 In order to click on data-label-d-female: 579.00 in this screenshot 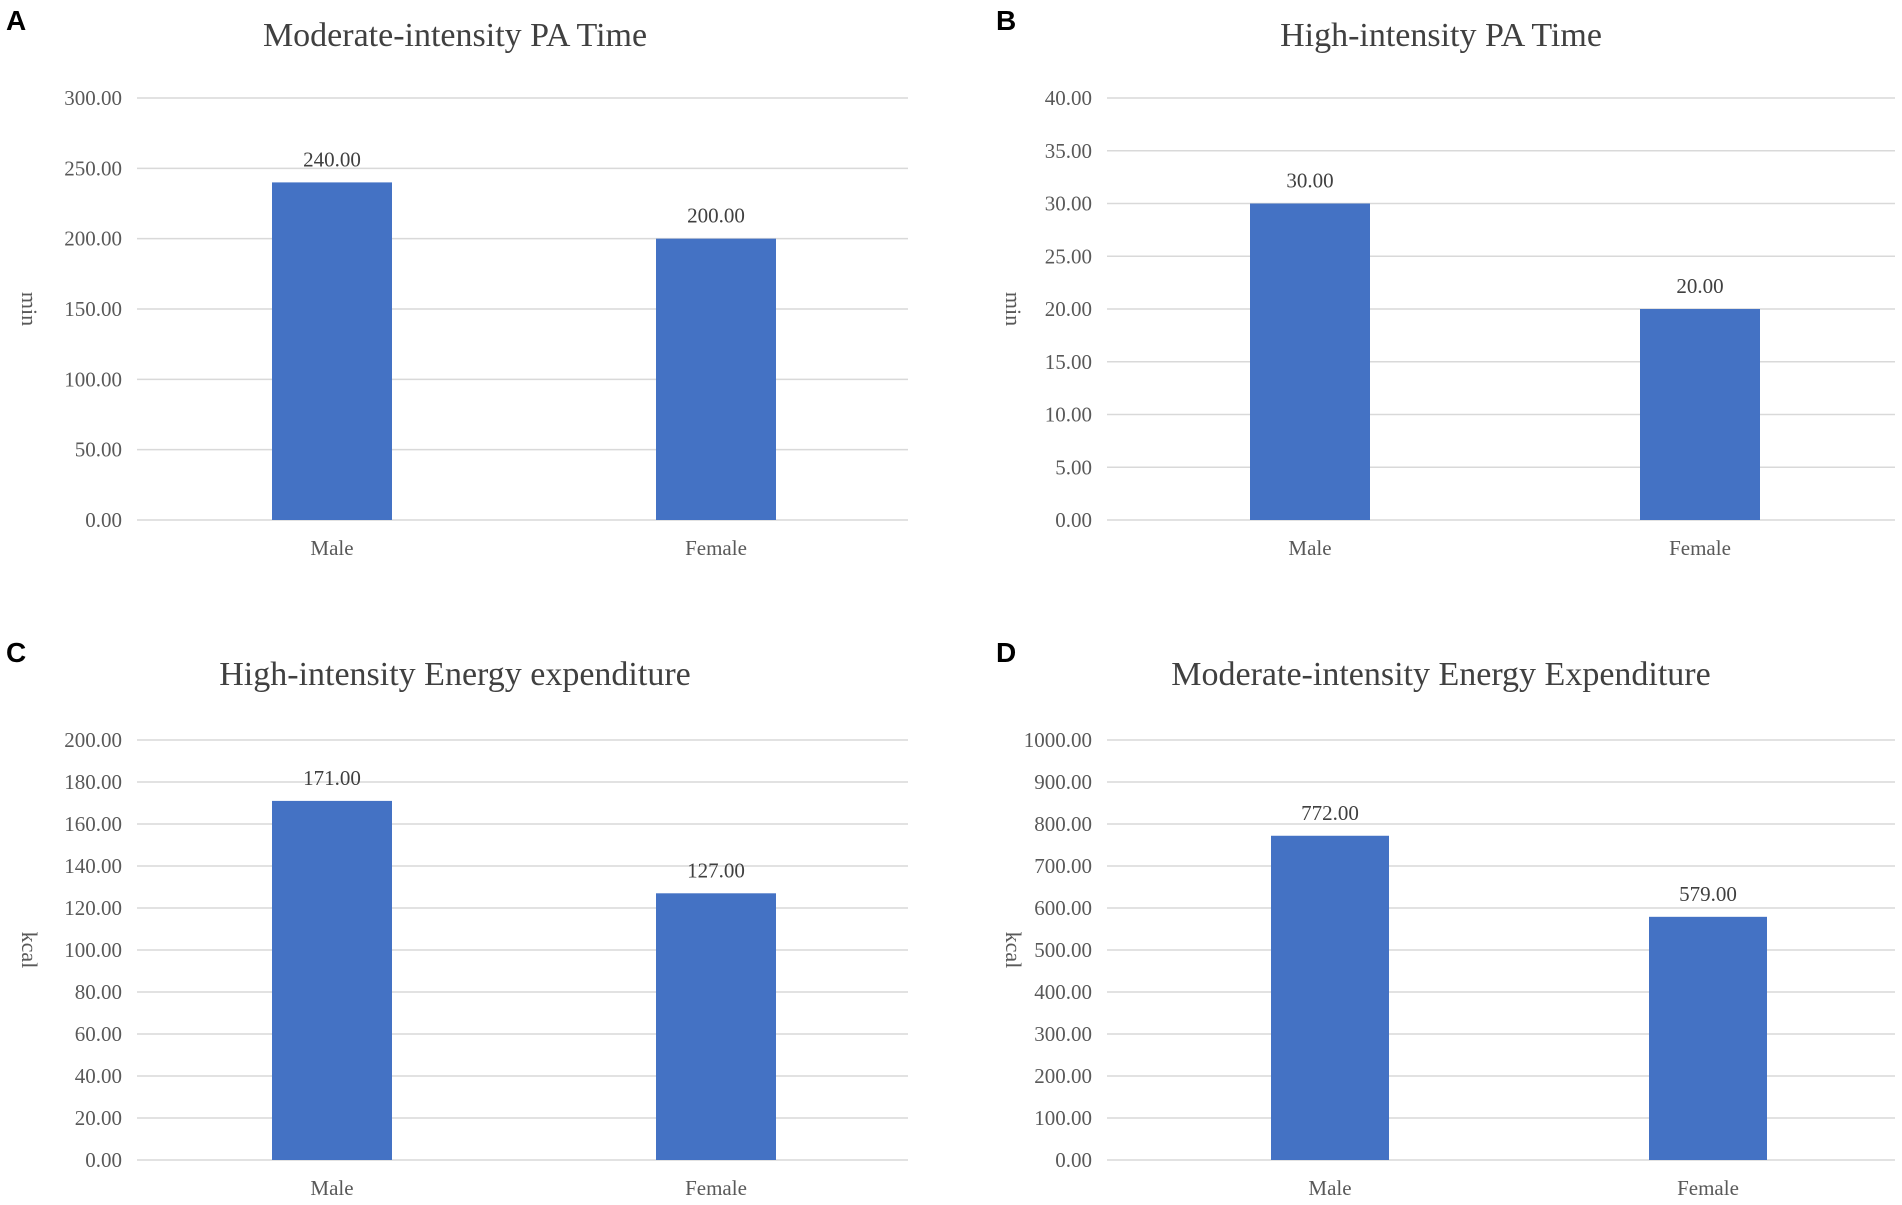, I will do `click(1708, 894)`.